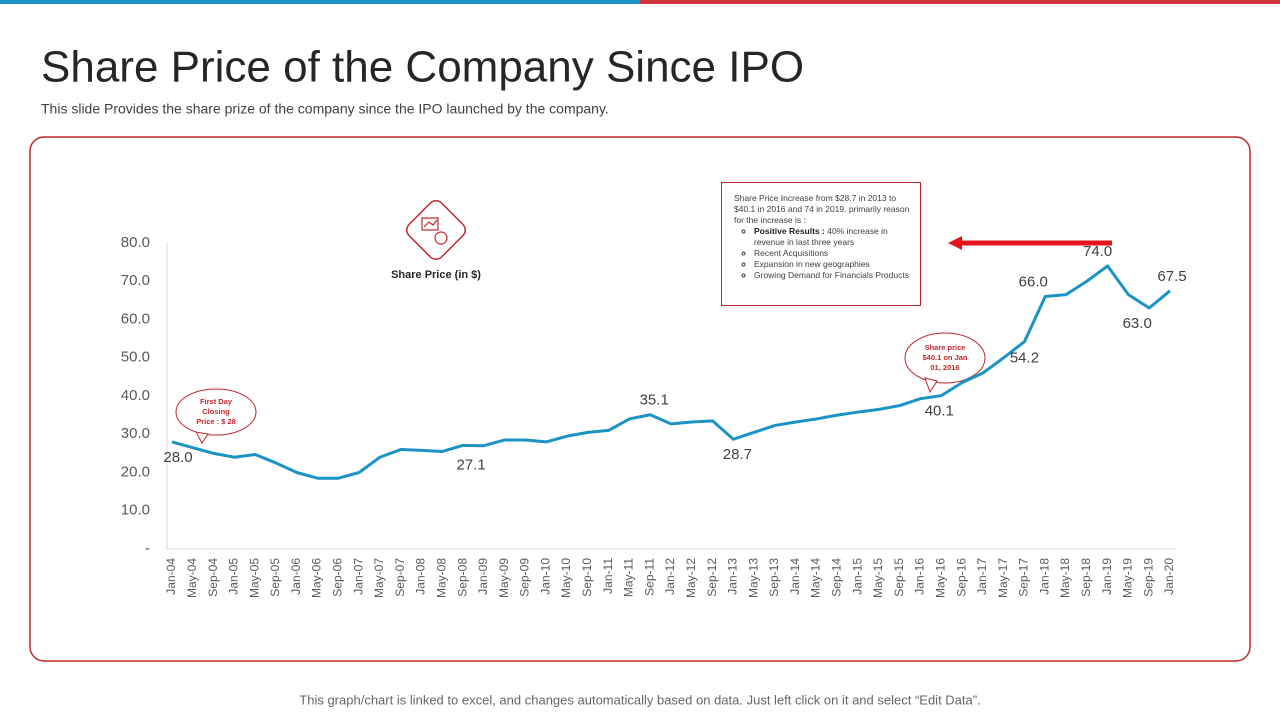  I want to click on x-tick-label: Sep-19, so click(1148, 577).